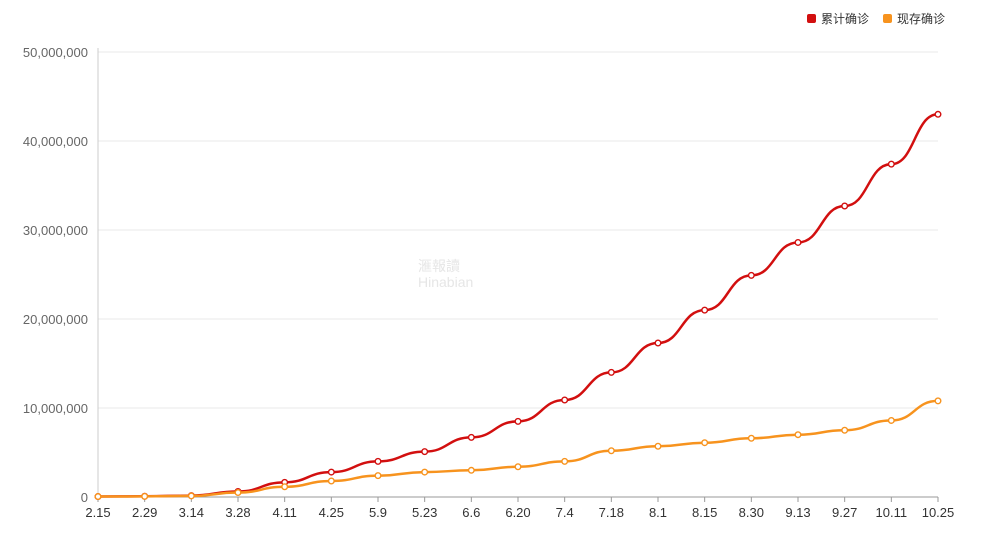 The height and width of the screenshot is (547, 989). Describe the element at coordinates (517, 512) in the screenshot. I see `x-tick-label: 6.20` at that location.